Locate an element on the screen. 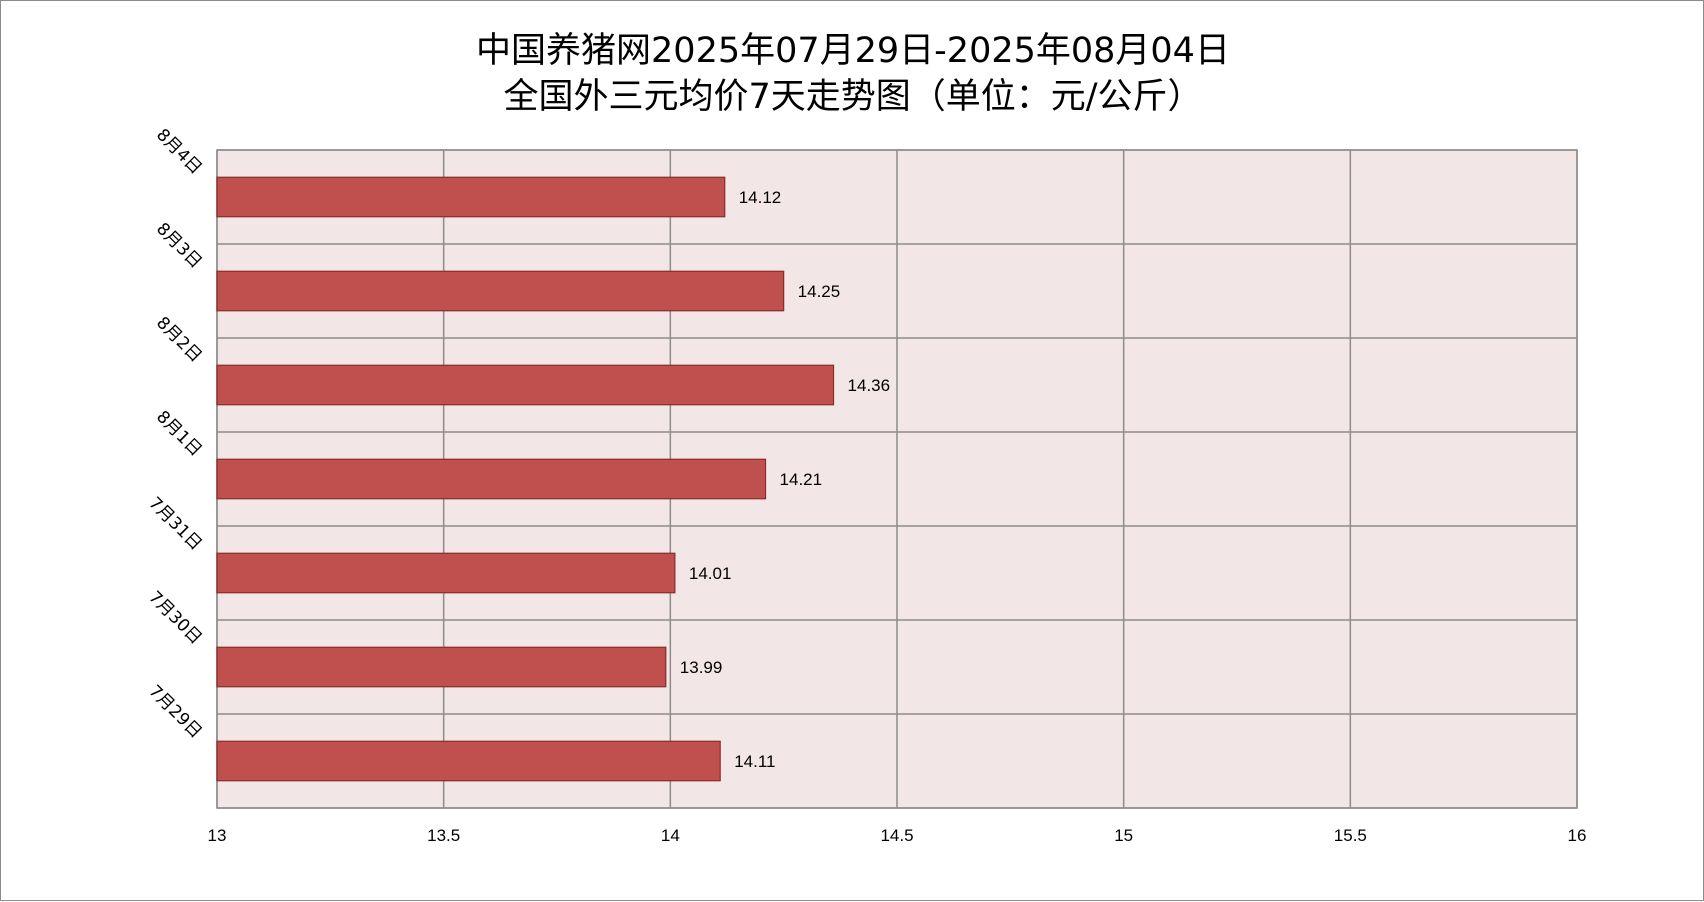 The width and height of the screenshot is (1704, 902). category-label-3: 8月1日 is located at coordinates (178, 433).